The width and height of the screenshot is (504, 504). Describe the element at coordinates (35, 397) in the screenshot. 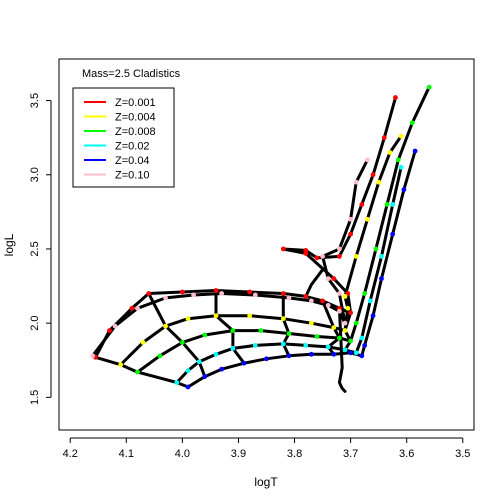

I see `y-tick-label: 1.5` at that location.